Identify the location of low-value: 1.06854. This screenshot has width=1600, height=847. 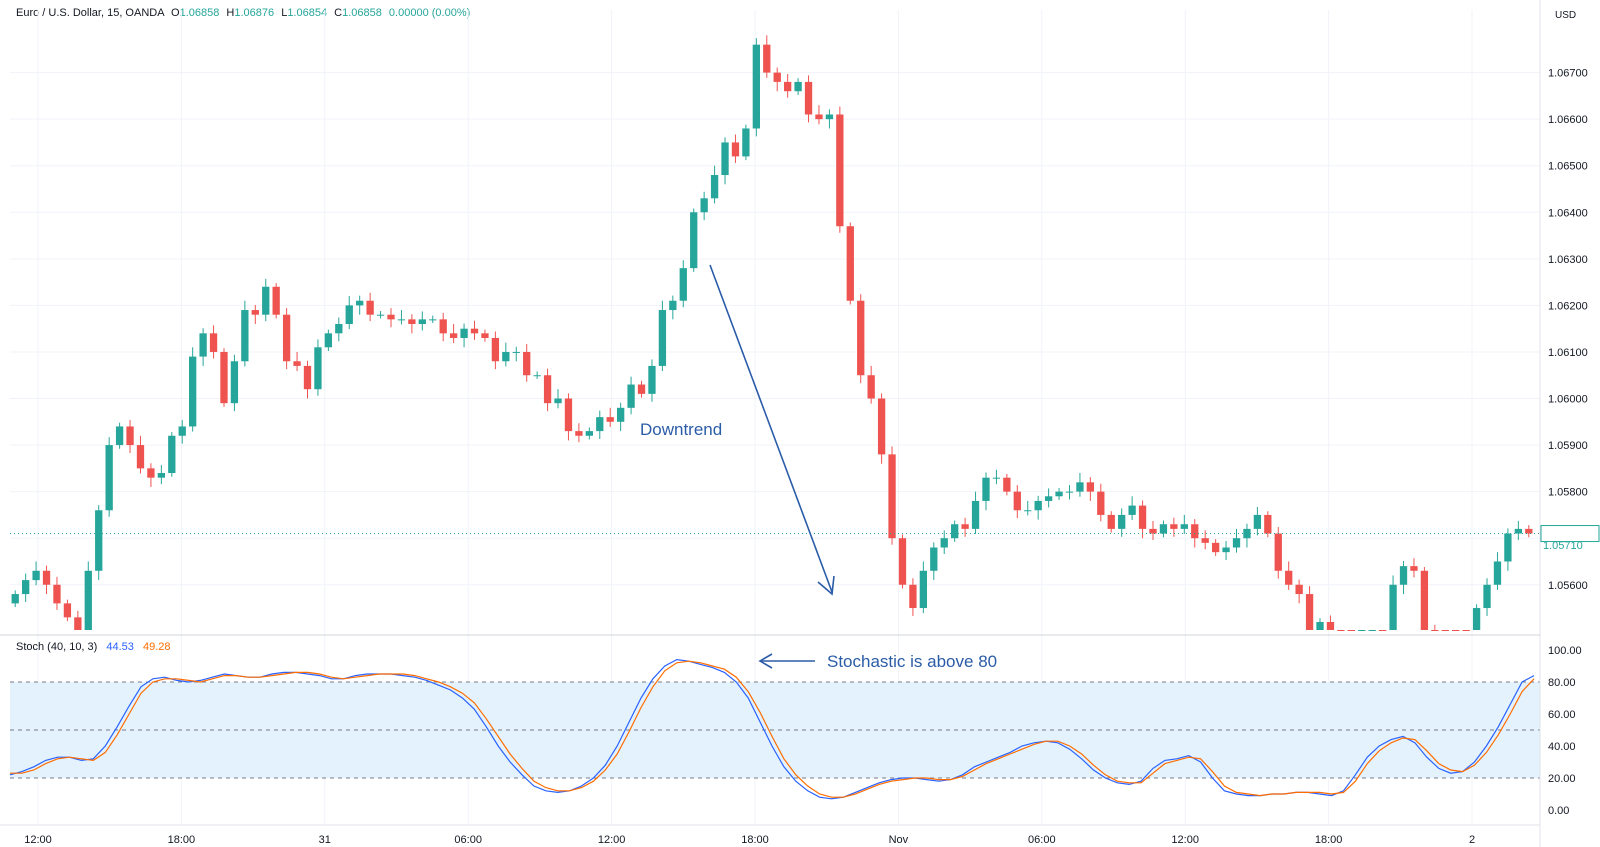
(307, 13).